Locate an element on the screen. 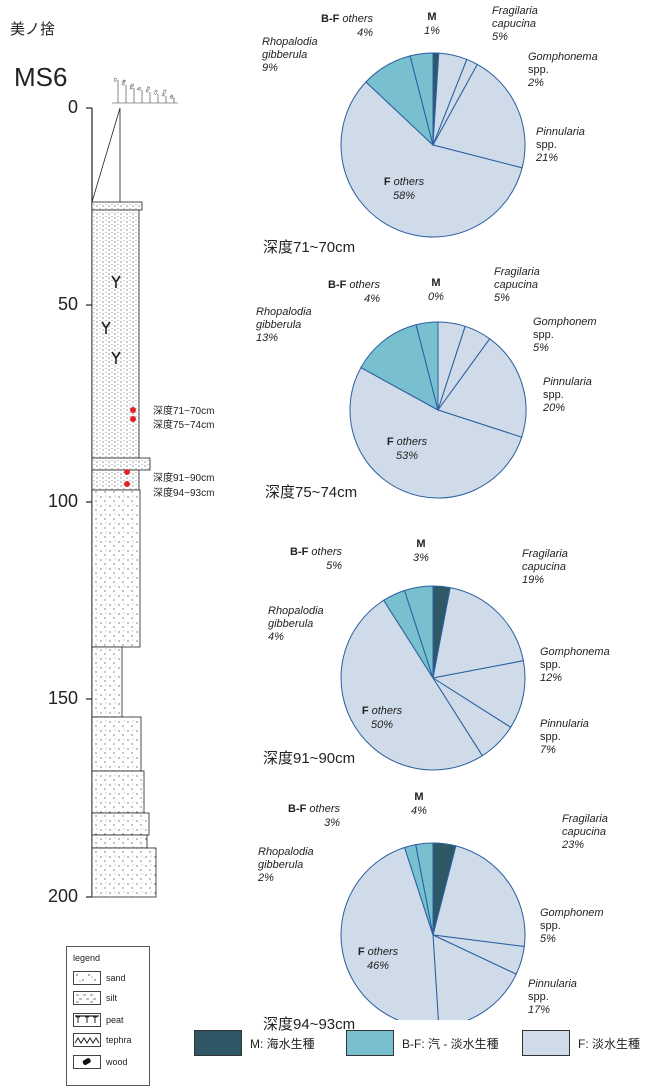 The image size is (656, 1088). legend-item-silt: silt is located at coordinates (95, 998).